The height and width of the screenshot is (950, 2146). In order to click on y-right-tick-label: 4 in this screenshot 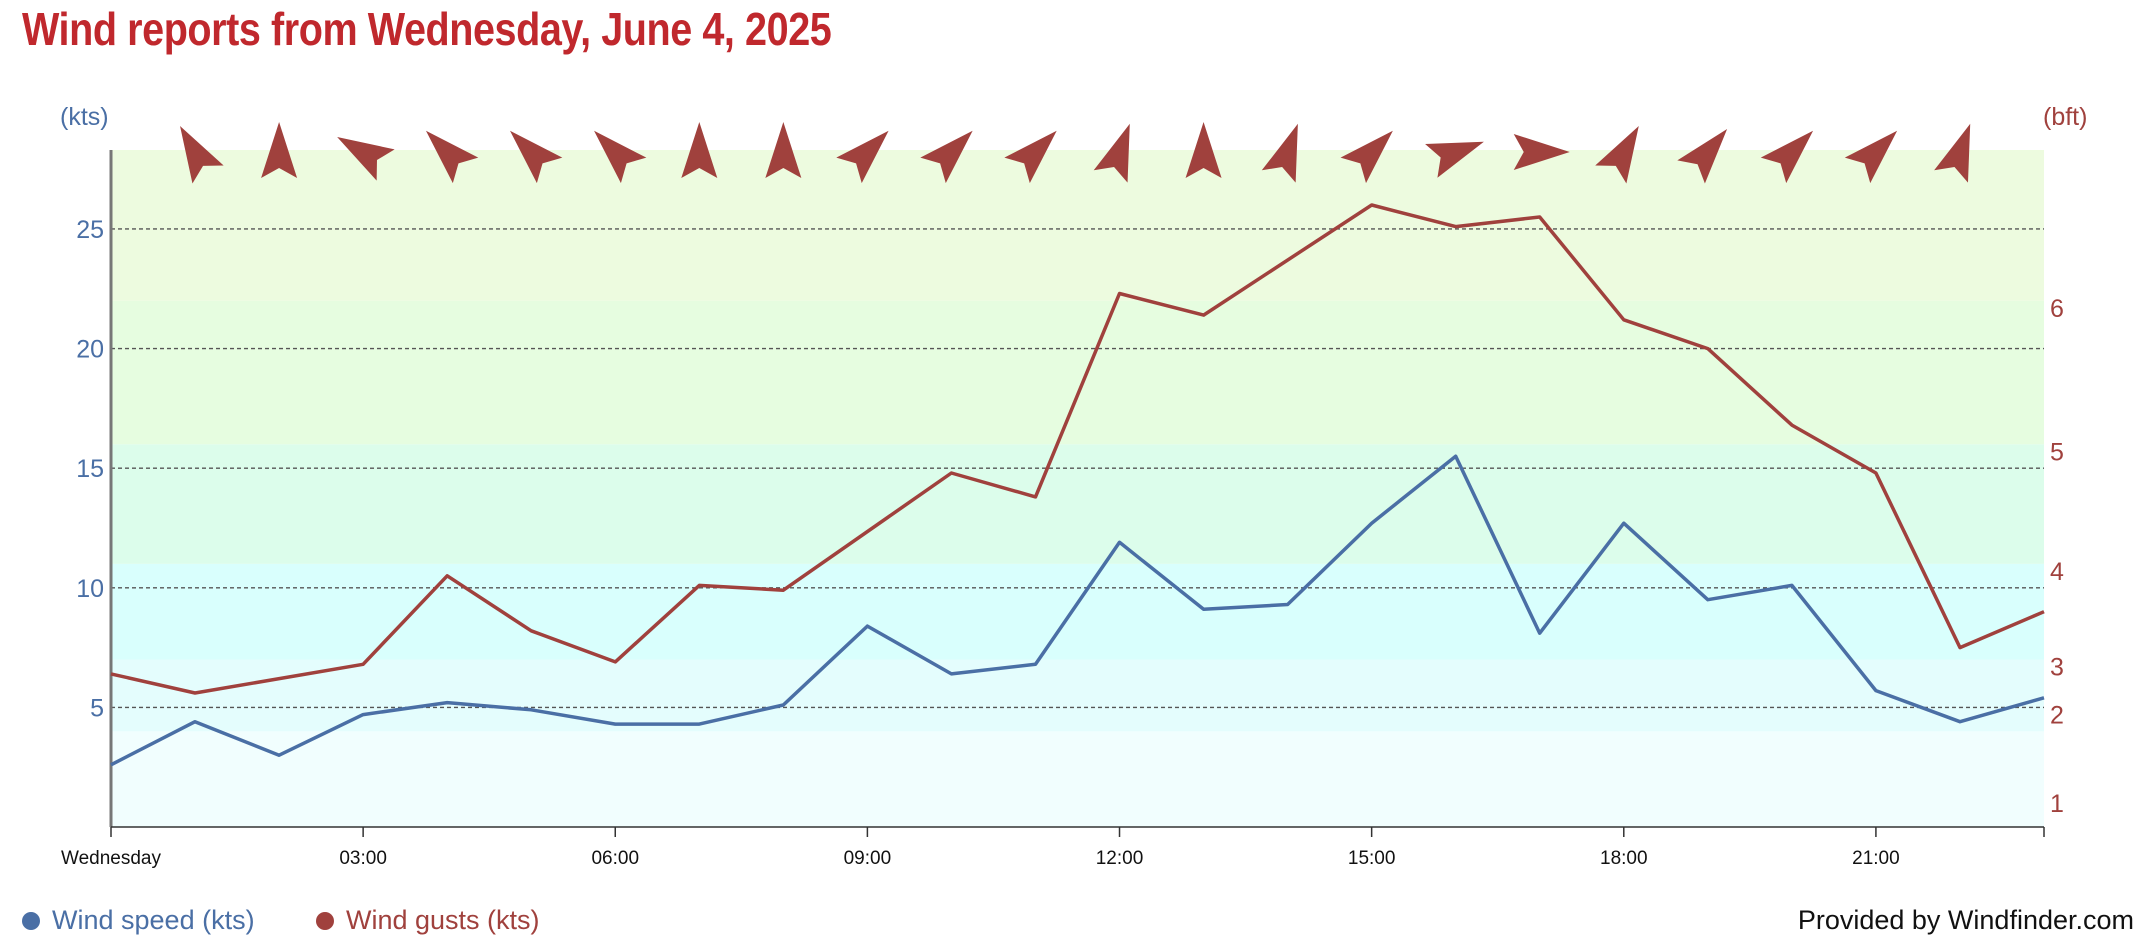, I will do `click(2057, 572)`.